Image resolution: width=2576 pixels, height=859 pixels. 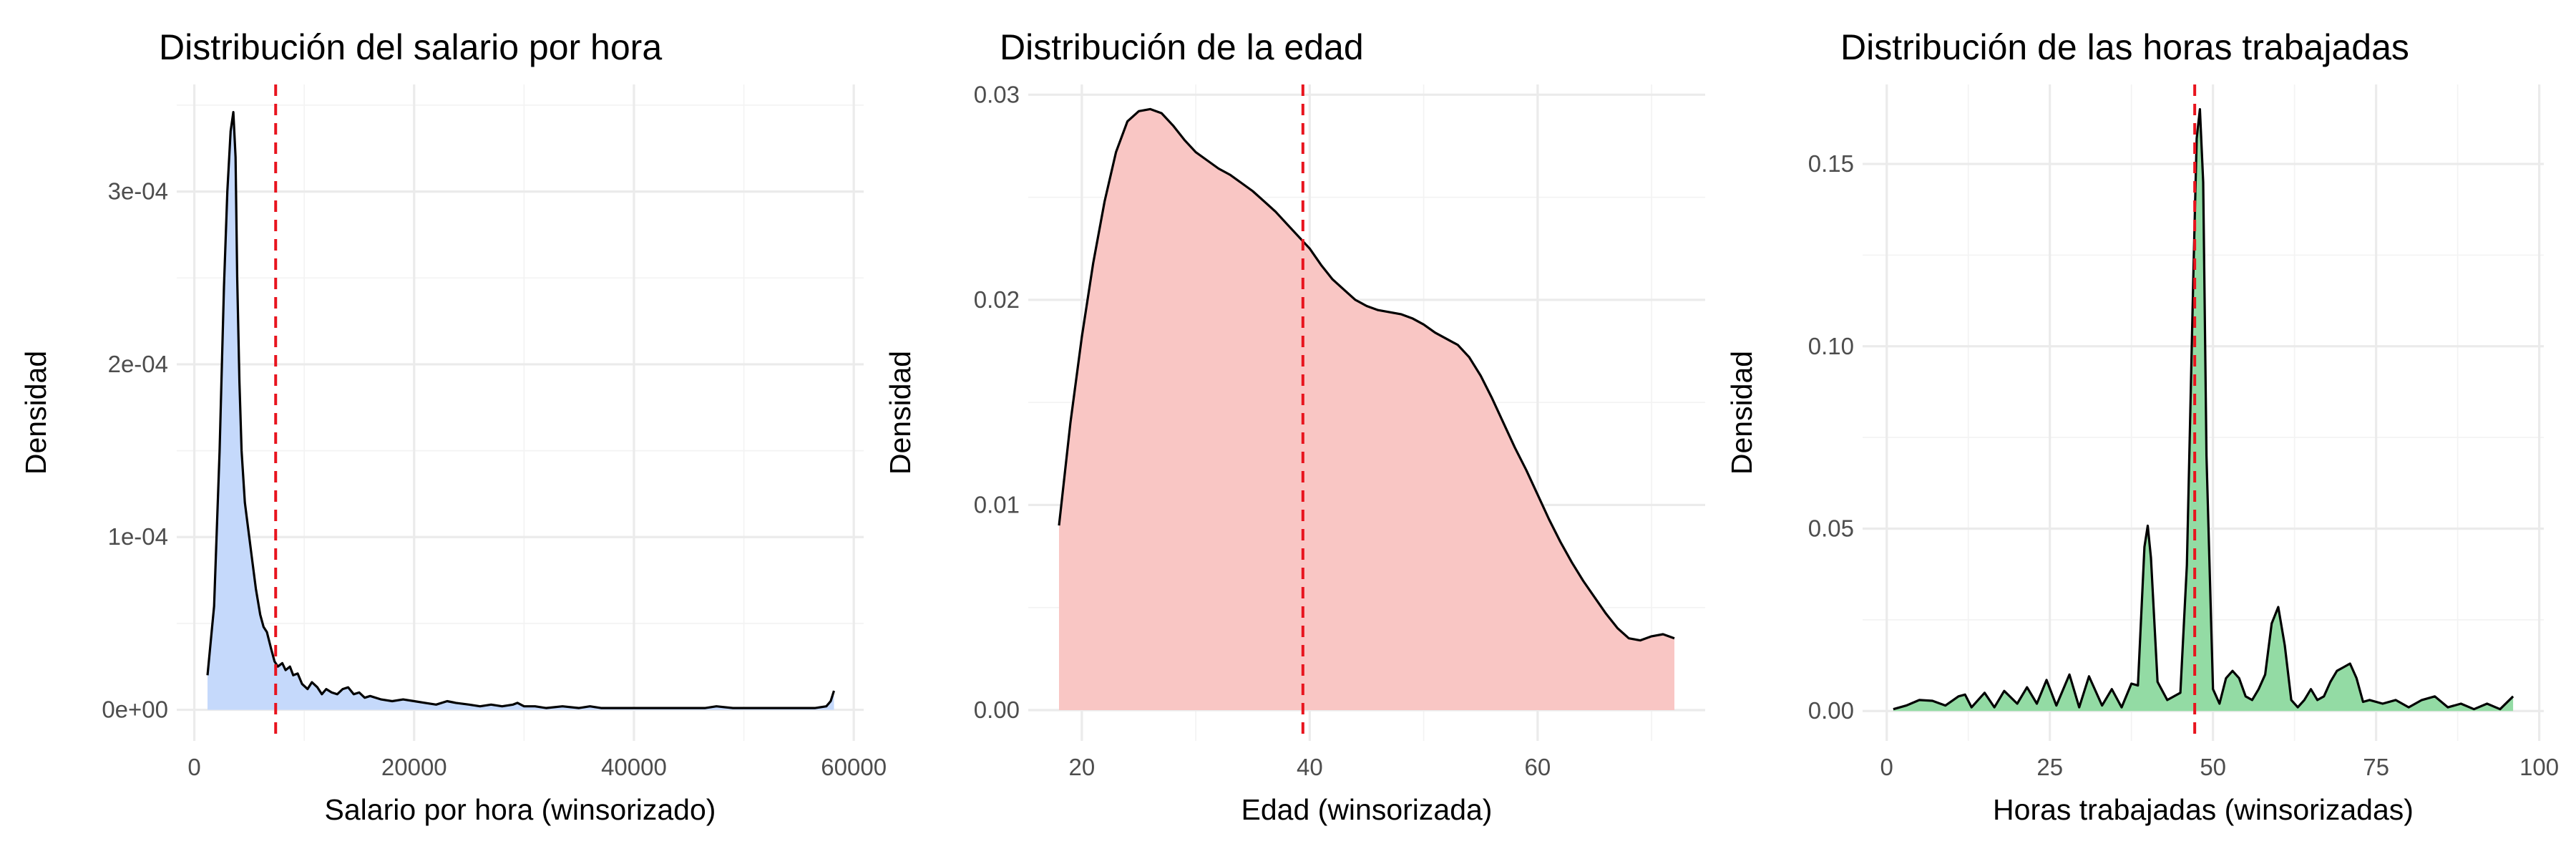 What do you see at coordinates (900, 413) in the screenshot?
I see `age-y-axis-title: Densidad` at bounding box center [900, 413].